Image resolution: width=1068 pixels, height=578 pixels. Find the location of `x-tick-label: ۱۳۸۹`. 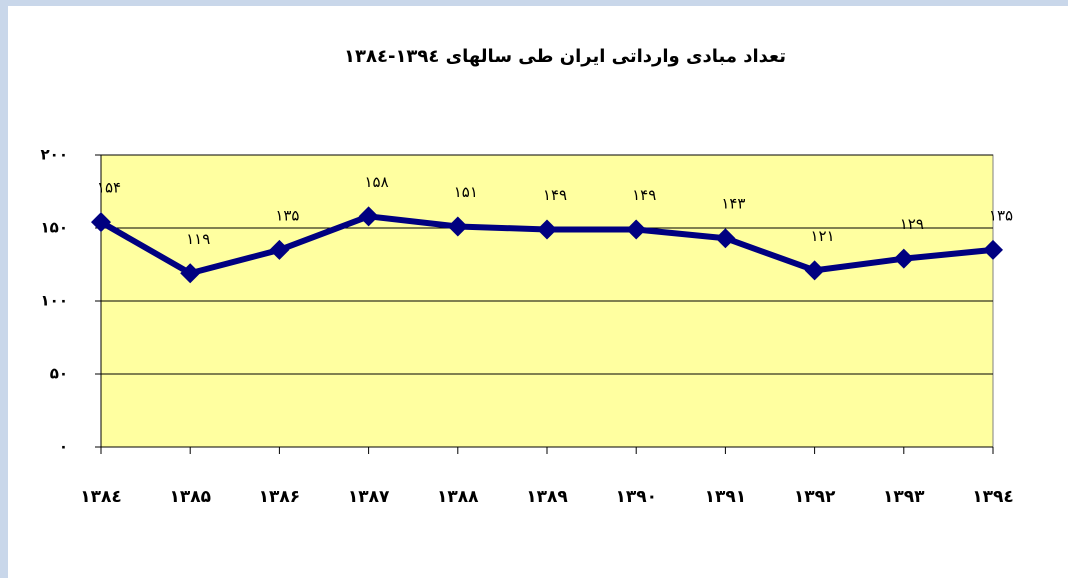

x-tick-label: ۱۳۸۹ is located at coordinates (547, 497).